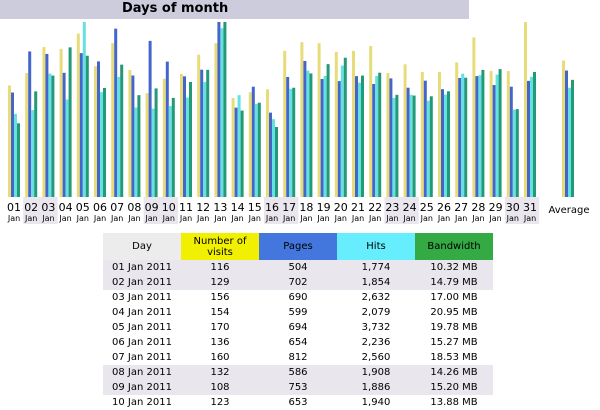 This screenshot has width=600, height=410. I want to click on chart-title: Days of month, so click(175, 8).